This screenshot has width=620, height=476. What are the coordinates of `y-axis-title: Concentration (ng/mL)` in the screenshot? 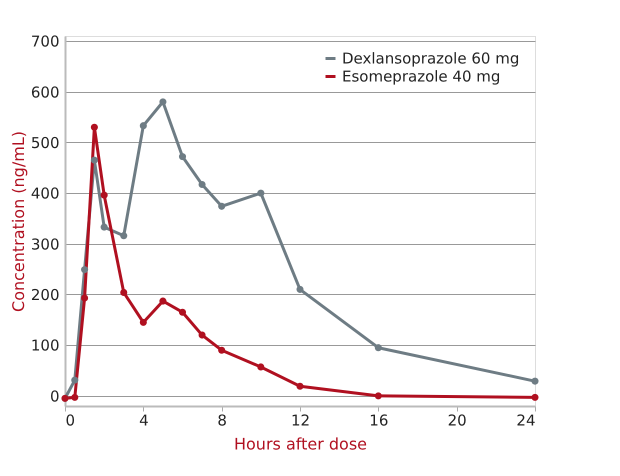 It's located at (18, 221).